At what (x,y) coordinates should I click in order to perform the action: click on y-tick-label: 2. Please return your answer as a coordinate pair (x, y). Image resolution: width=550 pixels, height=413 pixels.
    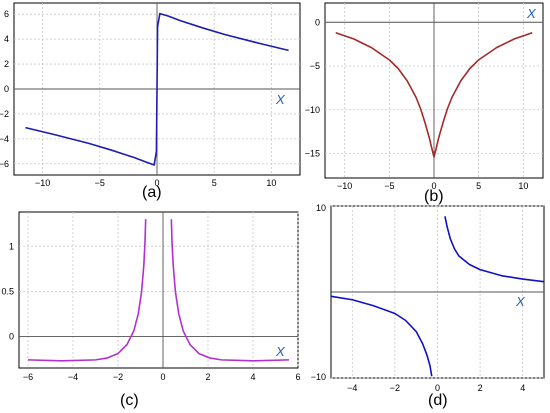
    Looking at the image, I should click on (6, 64).